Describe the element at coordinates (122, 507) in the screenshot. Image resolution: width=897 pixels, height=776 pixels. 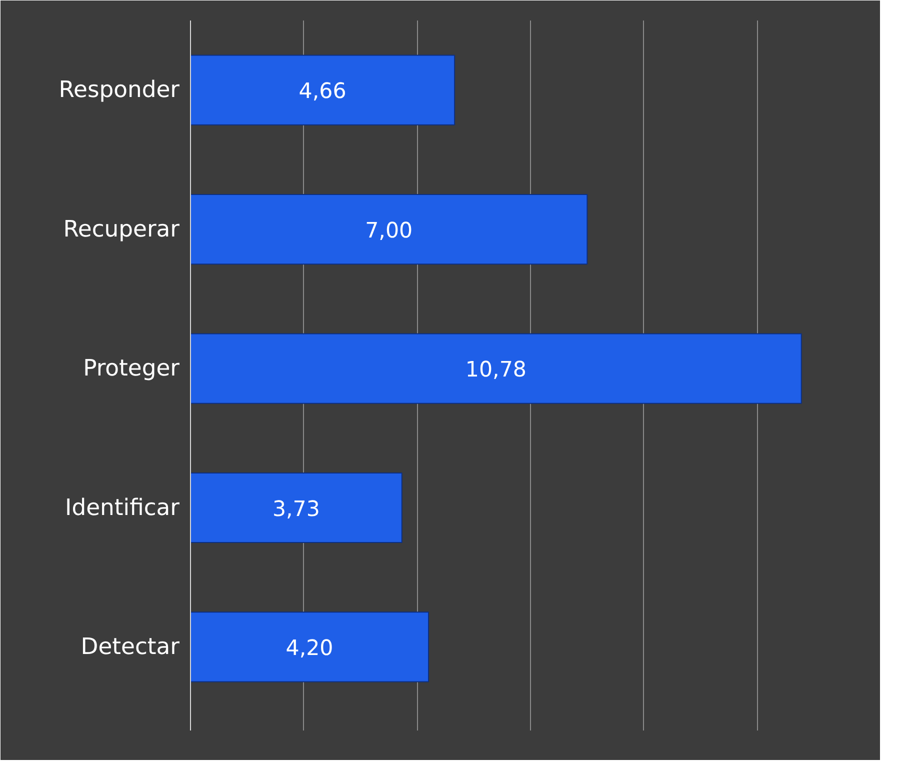
I see `y-tick-label: Identificar` at that location.